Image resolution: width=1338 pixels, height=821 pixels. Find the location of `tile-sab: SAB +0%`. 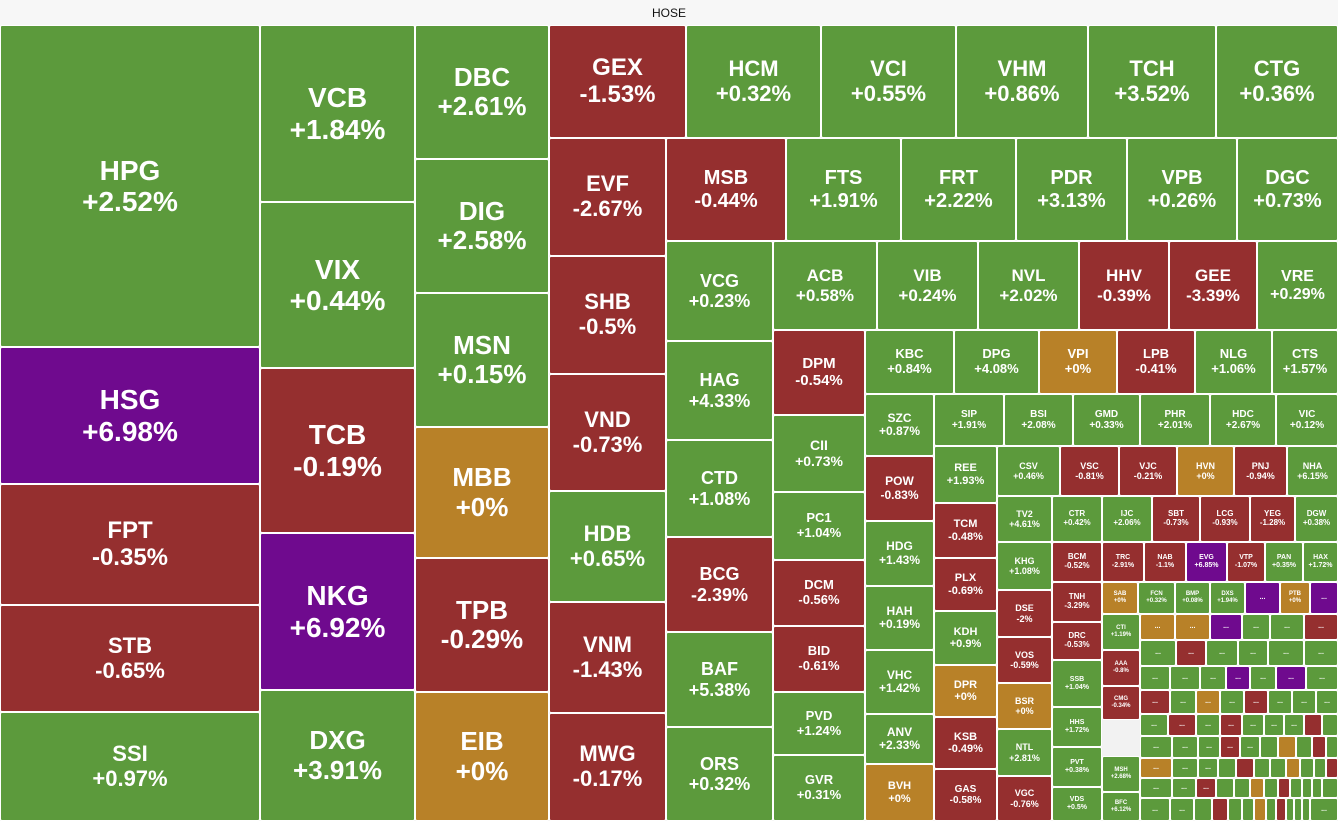

tile-sab: SAB +0% is located at coordinates (1120, 598).